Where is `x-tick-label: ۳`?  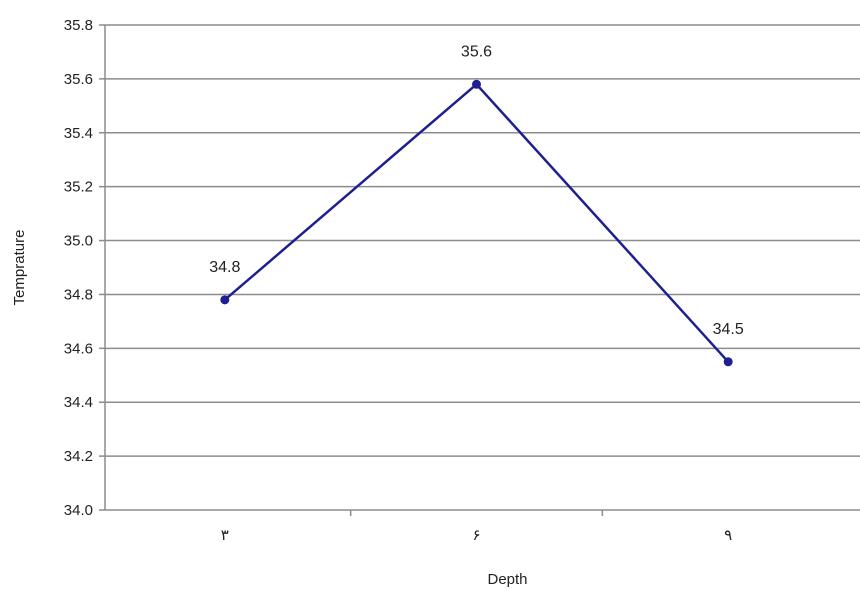
x-tick-label: ۳ is located at coordinates (225, 535).